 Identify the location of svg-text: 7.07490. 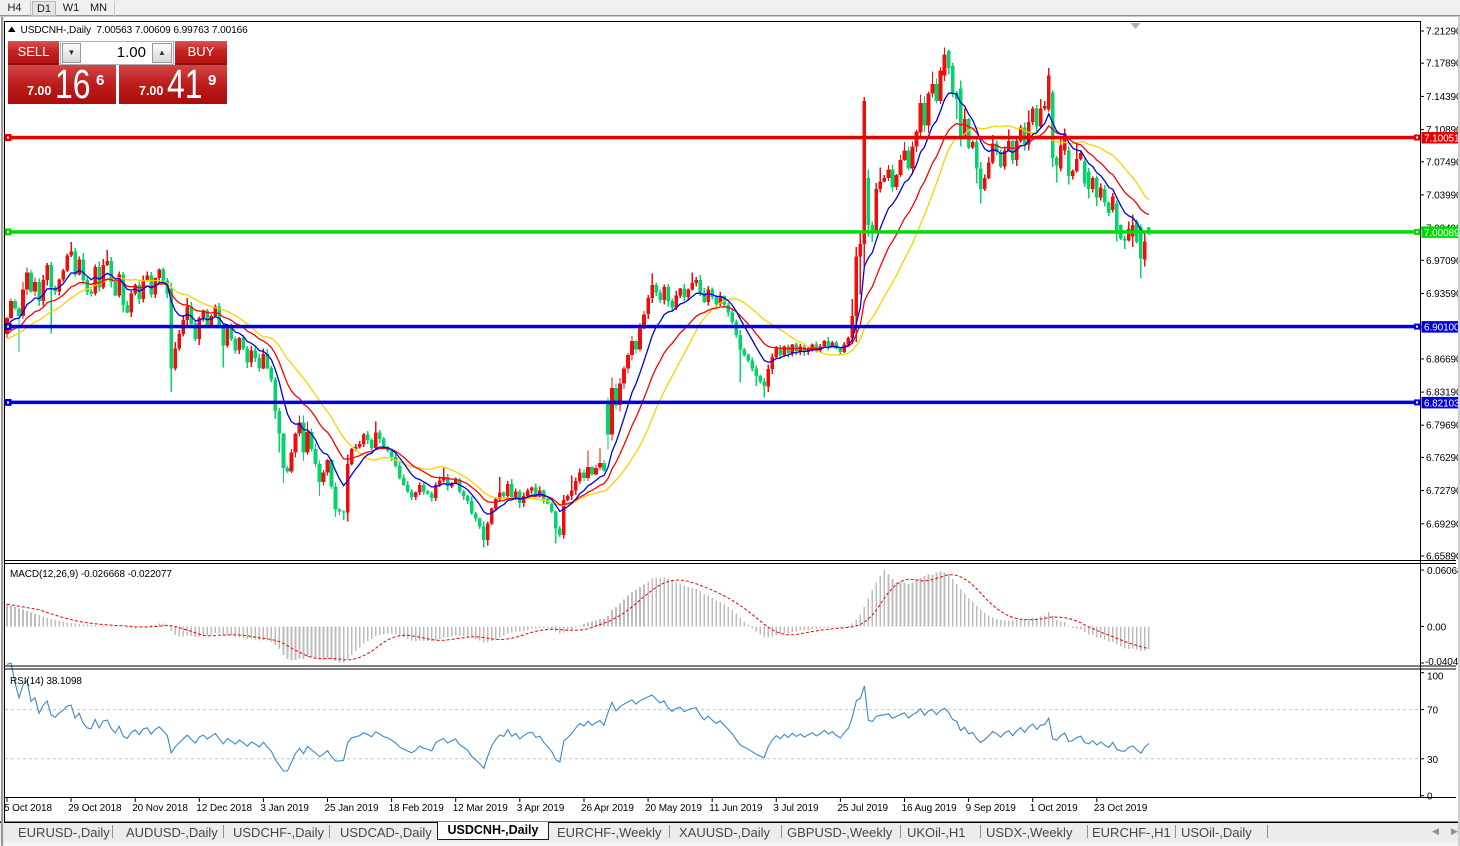
(1443, 162).